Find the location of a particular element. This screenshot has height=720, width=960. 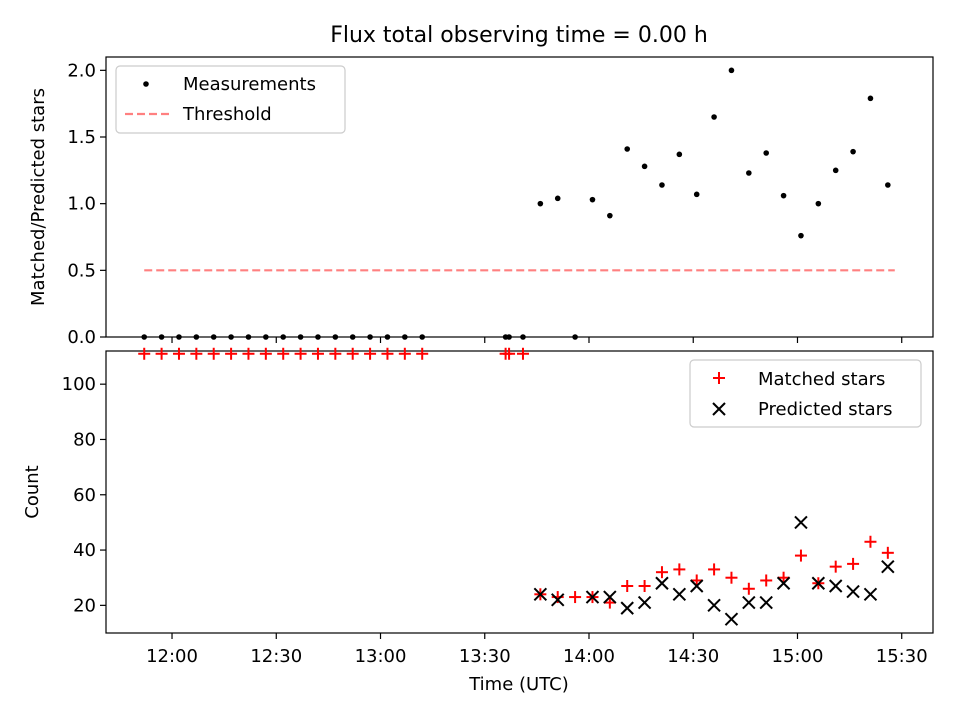

legend-predicted-marker is located at coordinates (719, 409).